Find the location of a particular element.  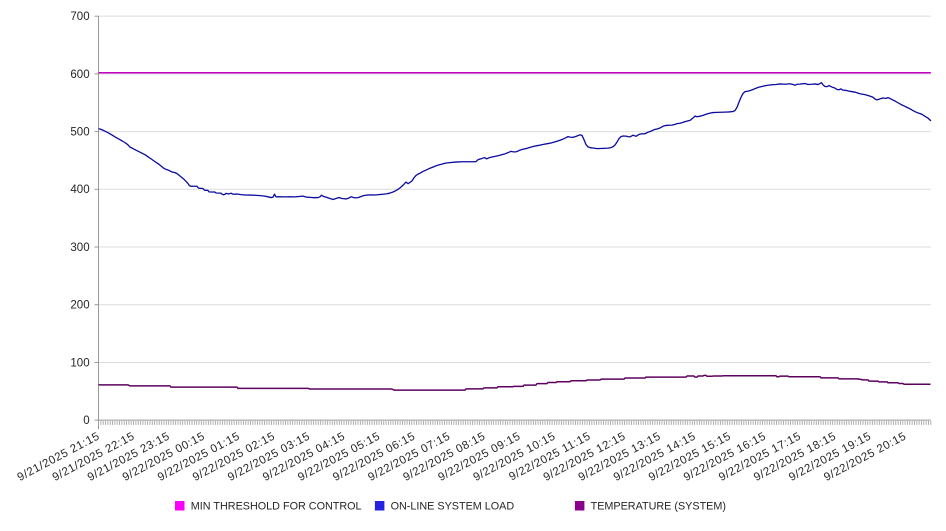

svg-text: 200 is located at coordinates (79, 306).